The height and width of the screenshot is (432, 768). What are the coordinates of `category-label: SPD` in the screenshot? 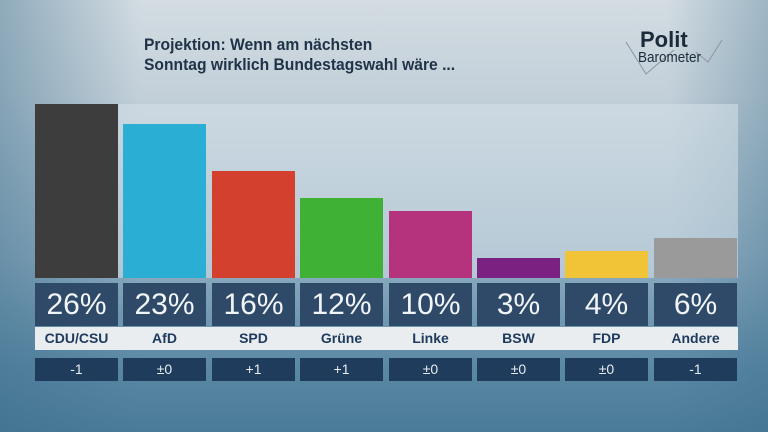 It's located at (253, 338).